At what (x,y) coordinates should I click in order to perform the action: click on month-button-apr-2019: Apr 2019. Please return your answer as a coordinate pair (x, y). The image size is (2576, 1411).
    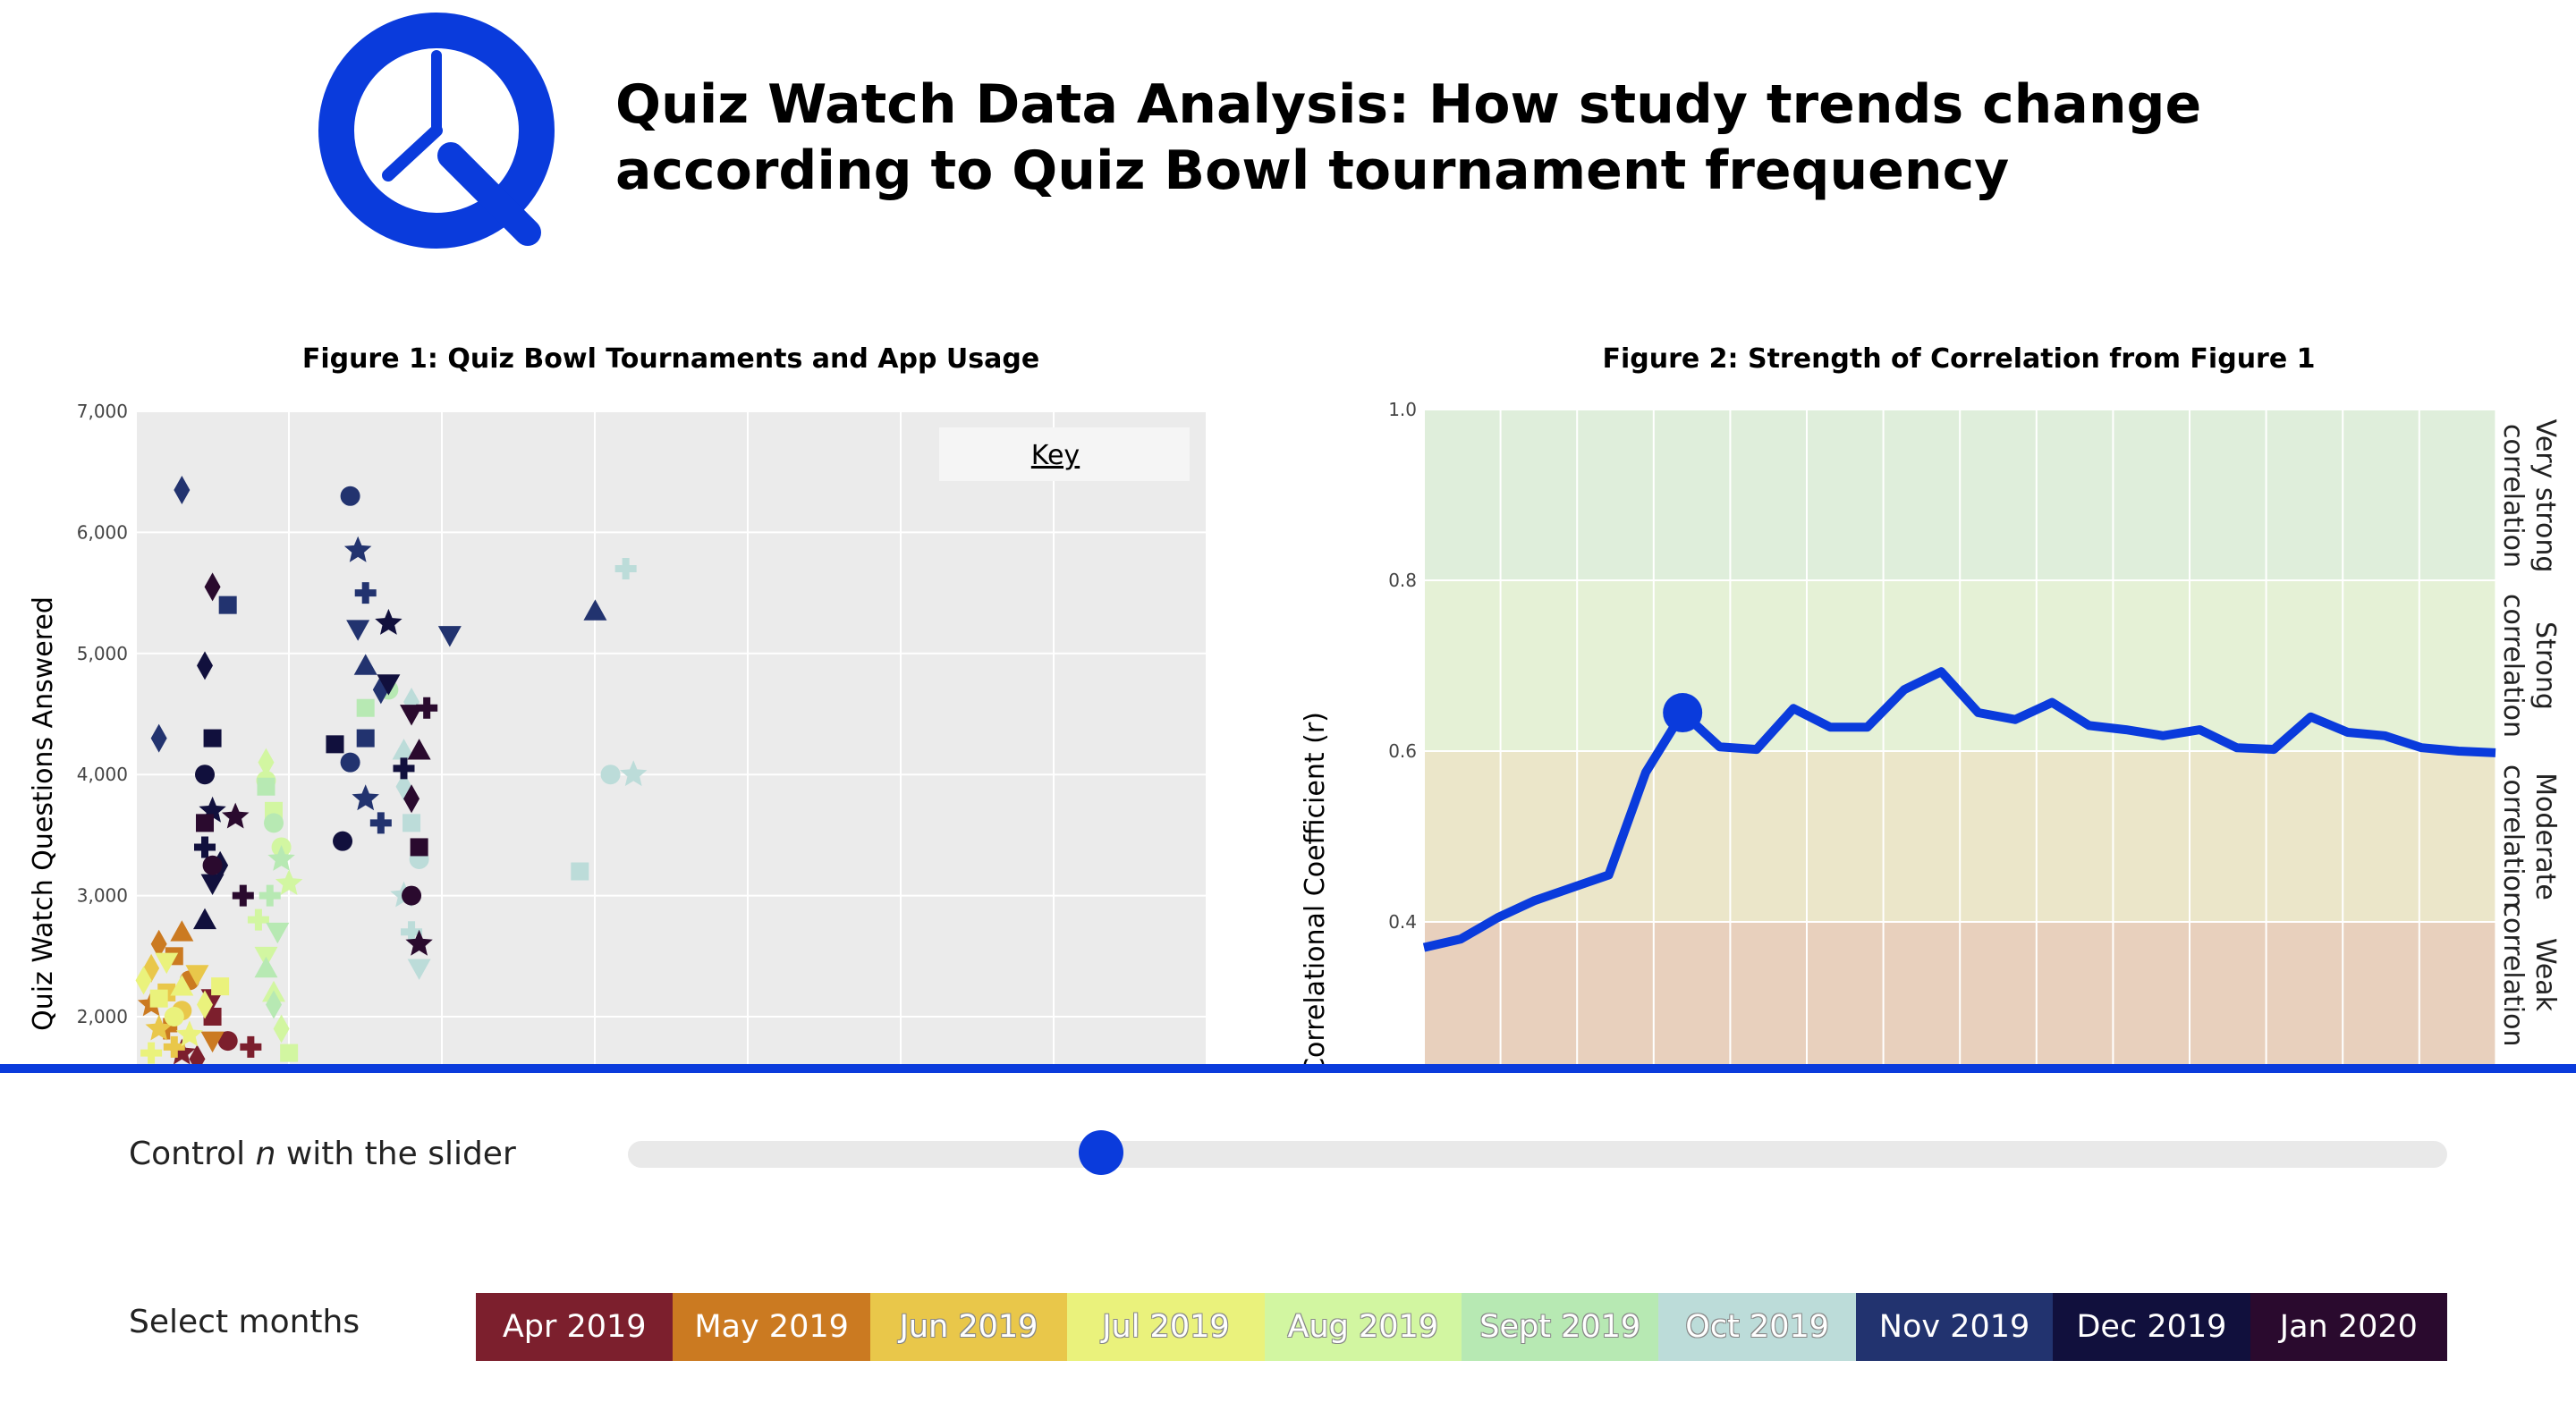
    Looking at the image, I should click on (575, 1327).